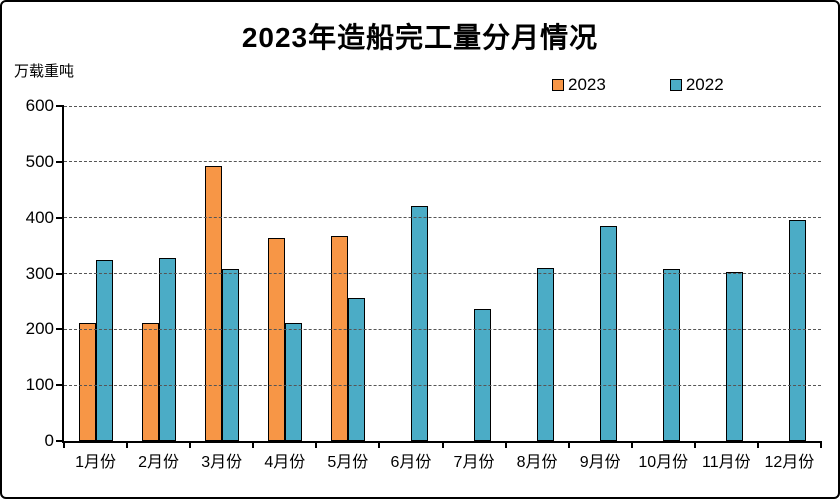  I want to click on category-cell-2月份: 2月份, so click(158, 288).